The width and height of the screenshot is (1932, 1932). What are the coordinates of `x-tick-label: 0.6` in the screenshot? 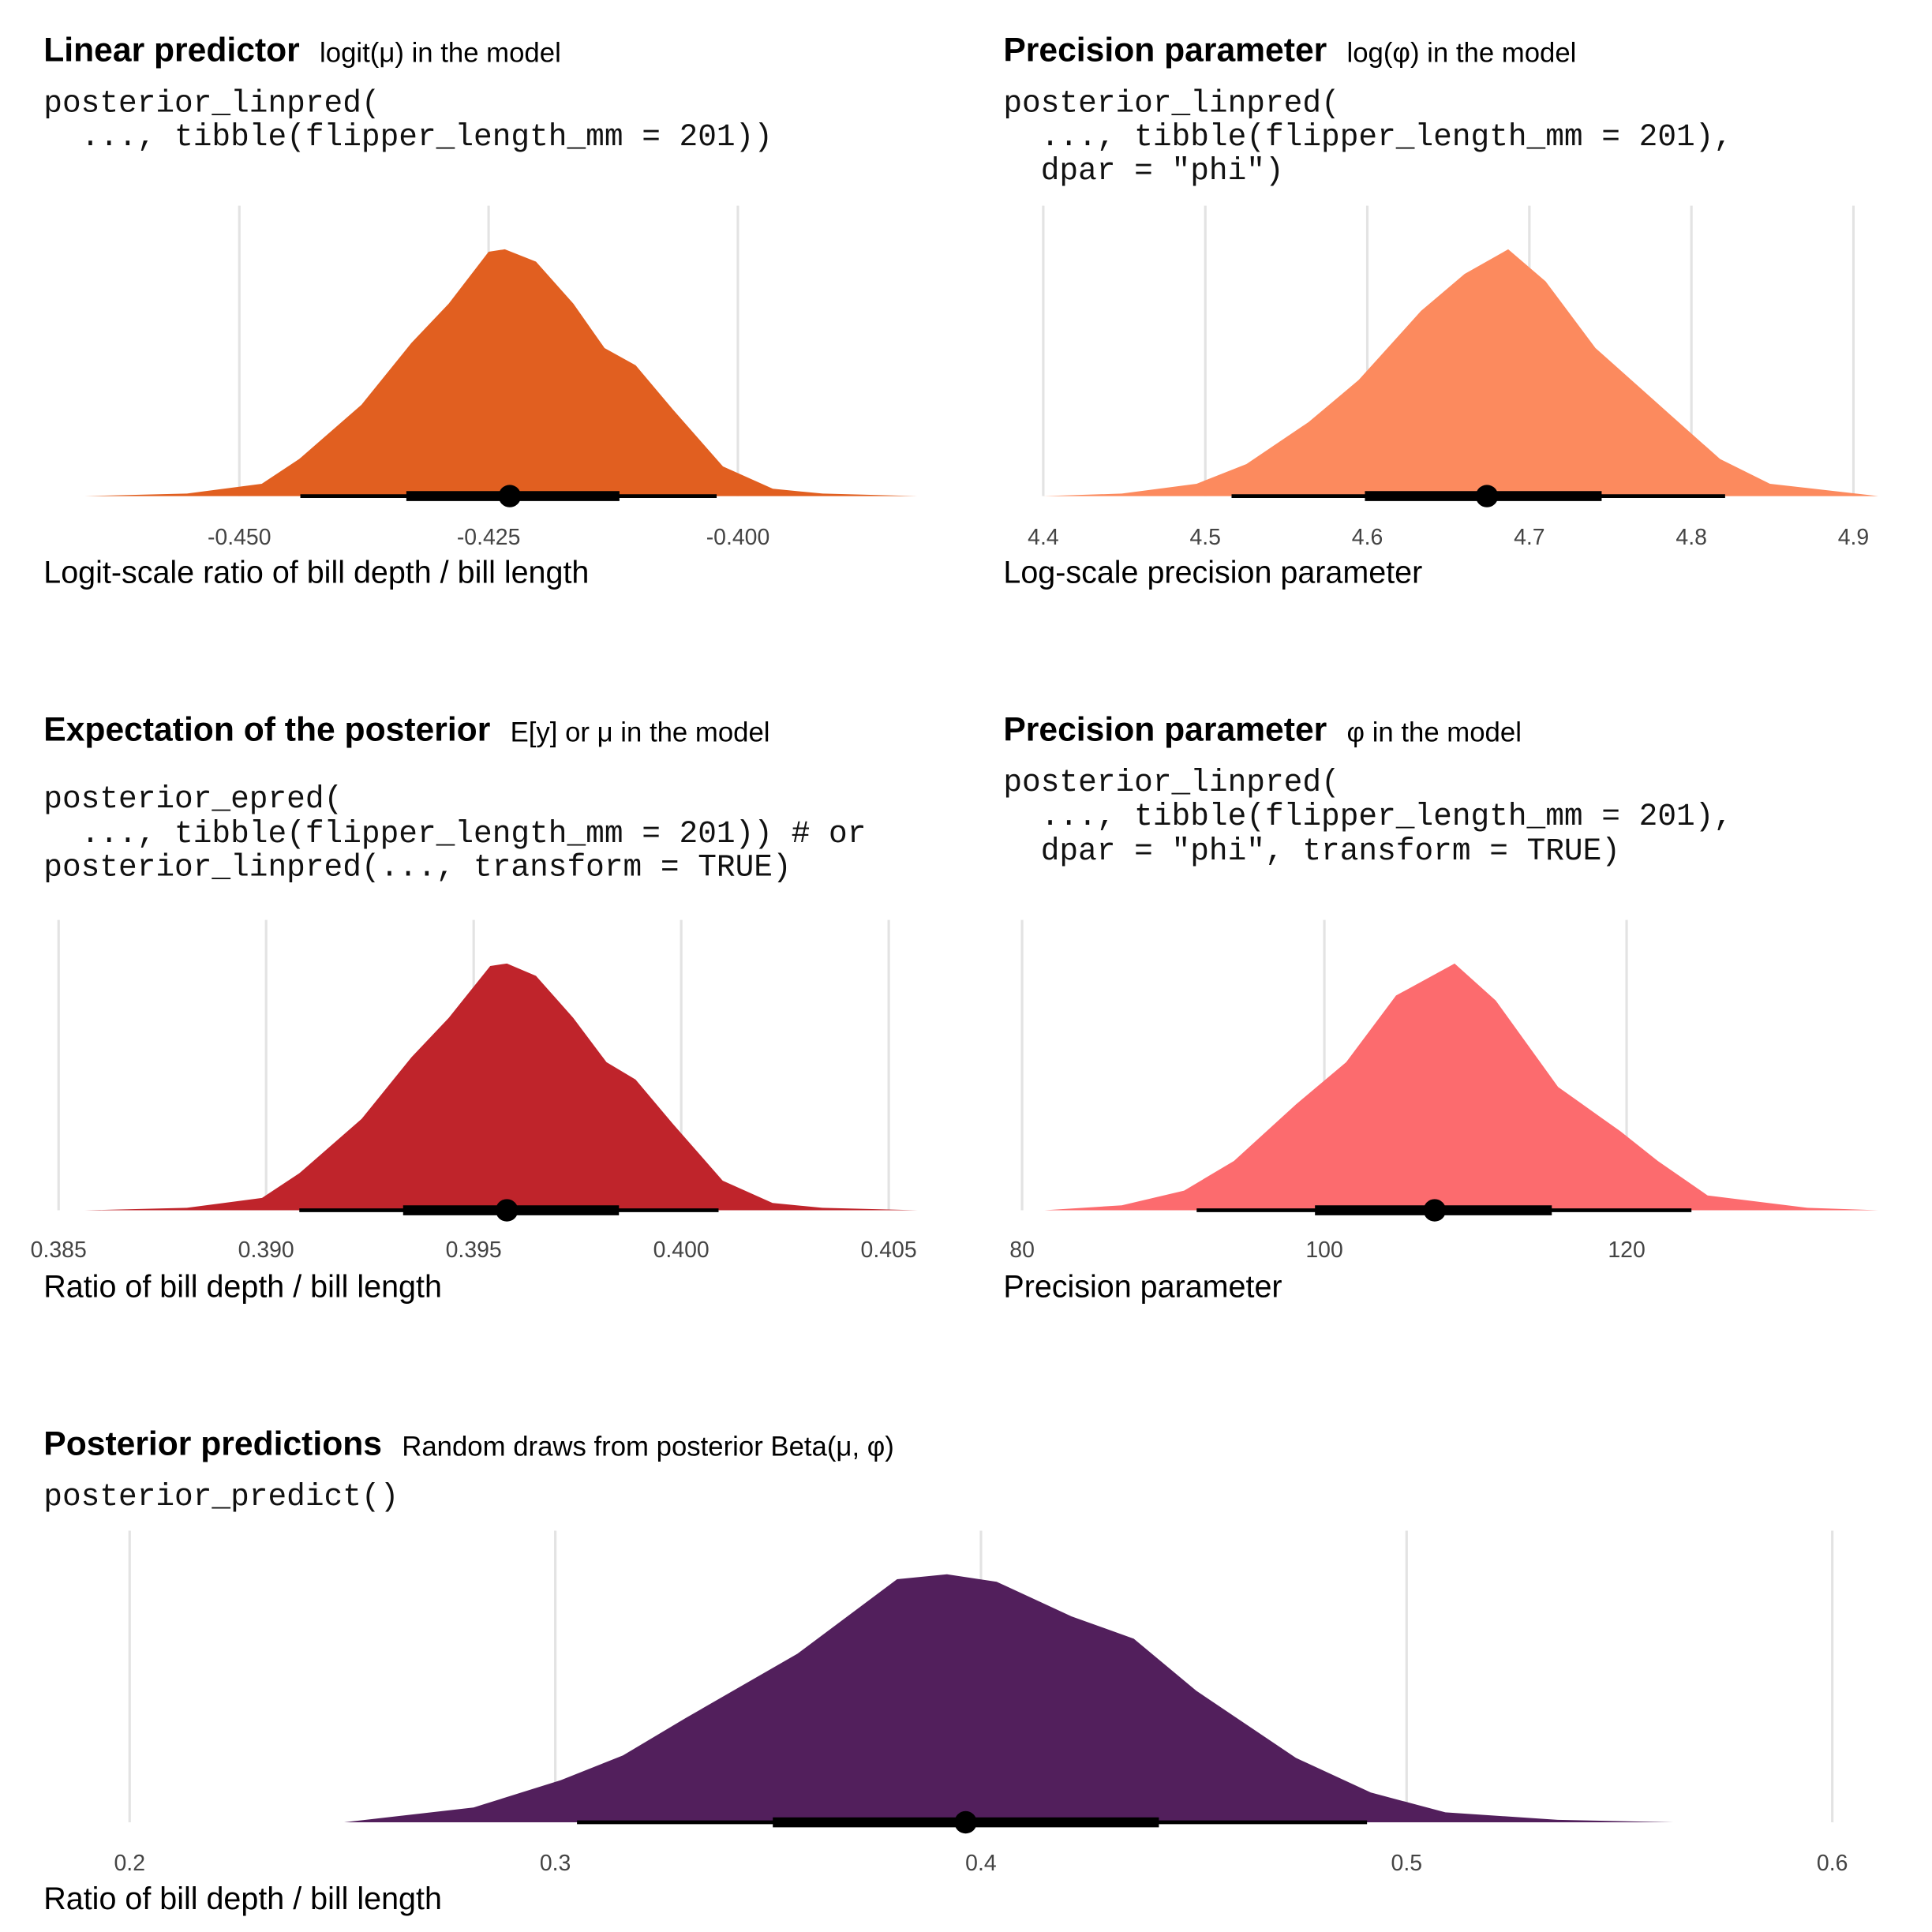 It's located at (1832, 1863).